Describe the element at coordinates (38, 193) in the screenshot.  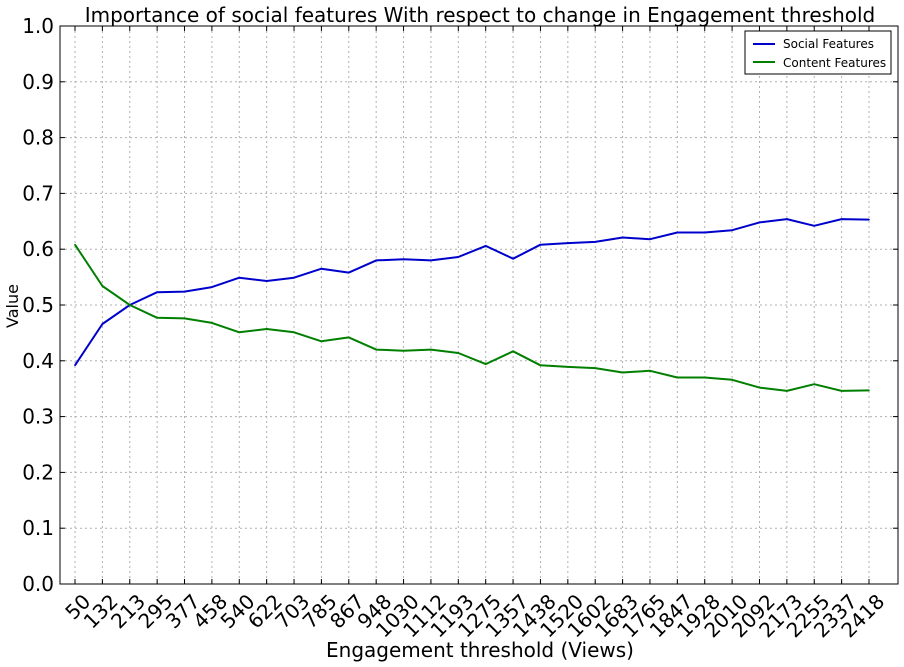
I see `y-tick-label: 0.7` at that location.